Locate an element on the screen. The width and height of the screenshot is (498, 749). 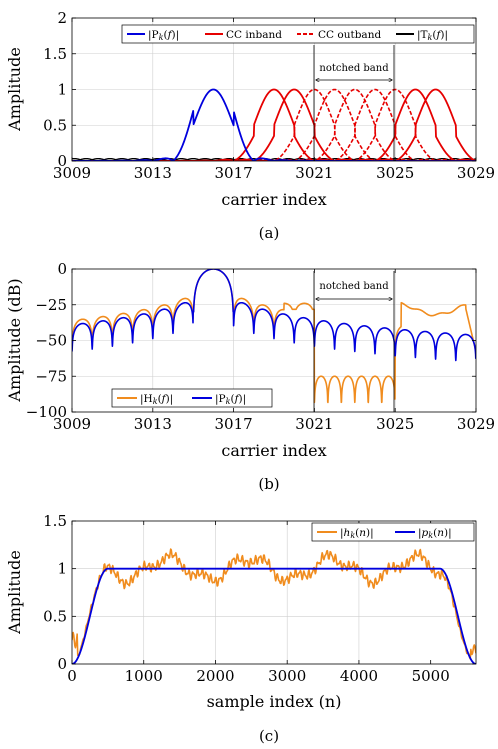
y-tick-label: 2 is located at coordinates (62, 18).